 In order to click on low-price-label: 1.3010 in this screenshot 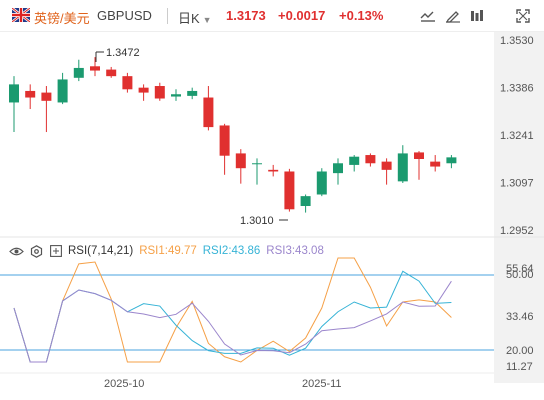, I will do `click(257, 221)`.